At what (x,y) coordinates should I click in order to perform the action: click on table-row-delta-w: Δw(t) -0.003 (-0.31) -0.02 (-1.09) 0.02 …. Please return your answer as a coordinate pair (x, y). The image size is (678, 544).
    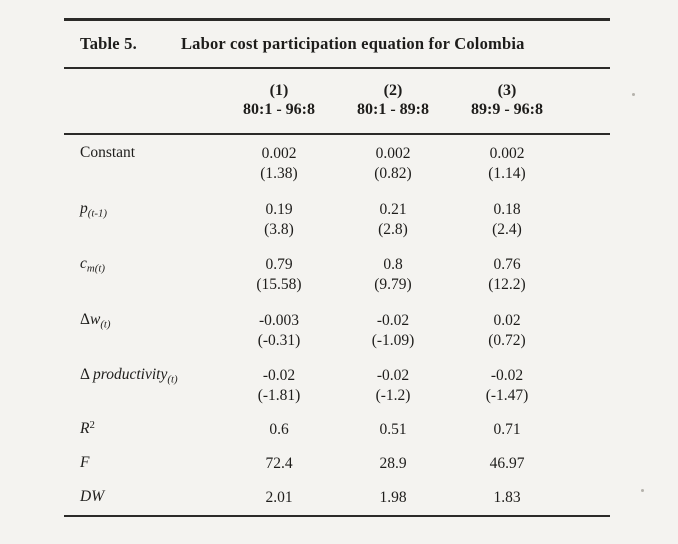
    Looking at the image, I should click on (314, 330).